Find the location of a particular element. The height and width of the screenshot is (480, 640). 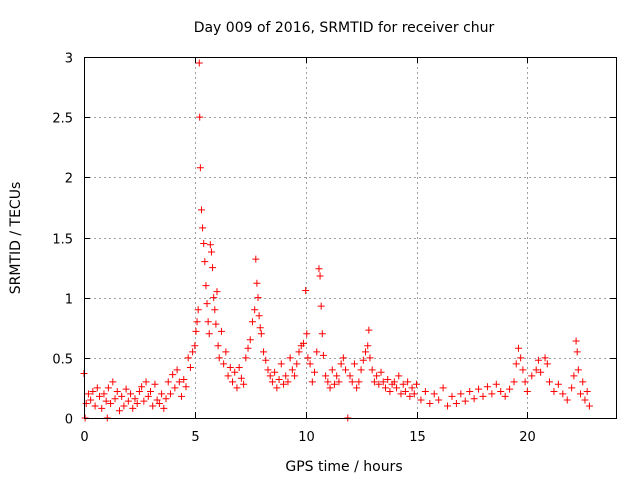

x-tick-label: 10 is located at coordinates (306, 437).